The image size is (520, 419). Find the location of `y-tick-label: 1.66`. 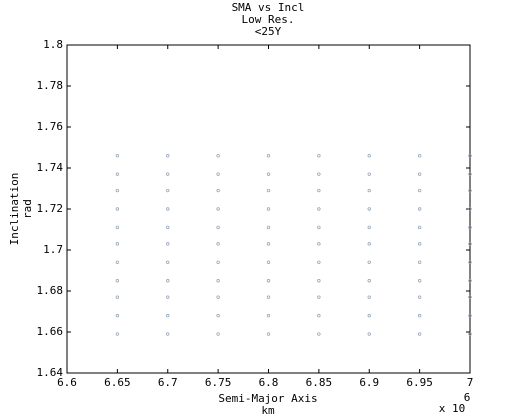

y-tick-label: 1.66 is located at coordinates (50, 331).